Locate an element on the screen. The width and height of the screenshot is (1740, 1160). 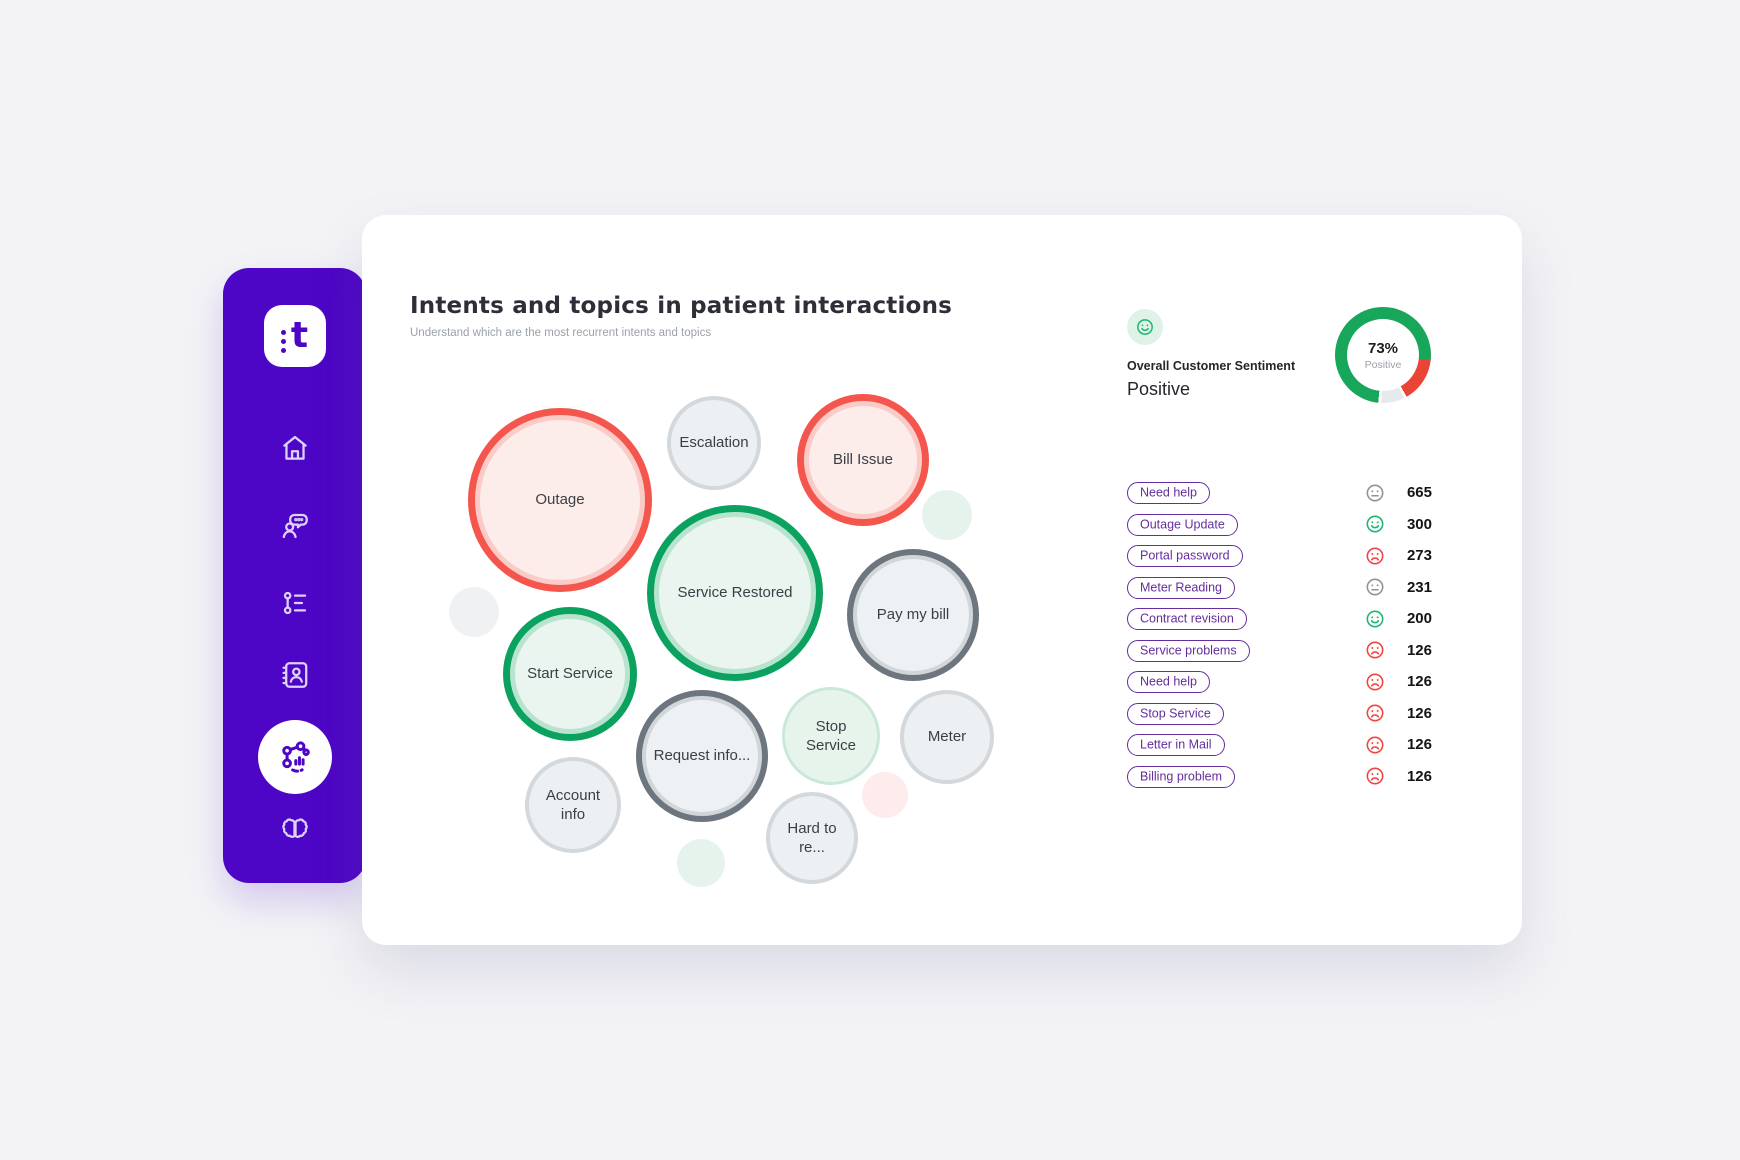
logo-dots-icon is located at coordinates (283, 341).